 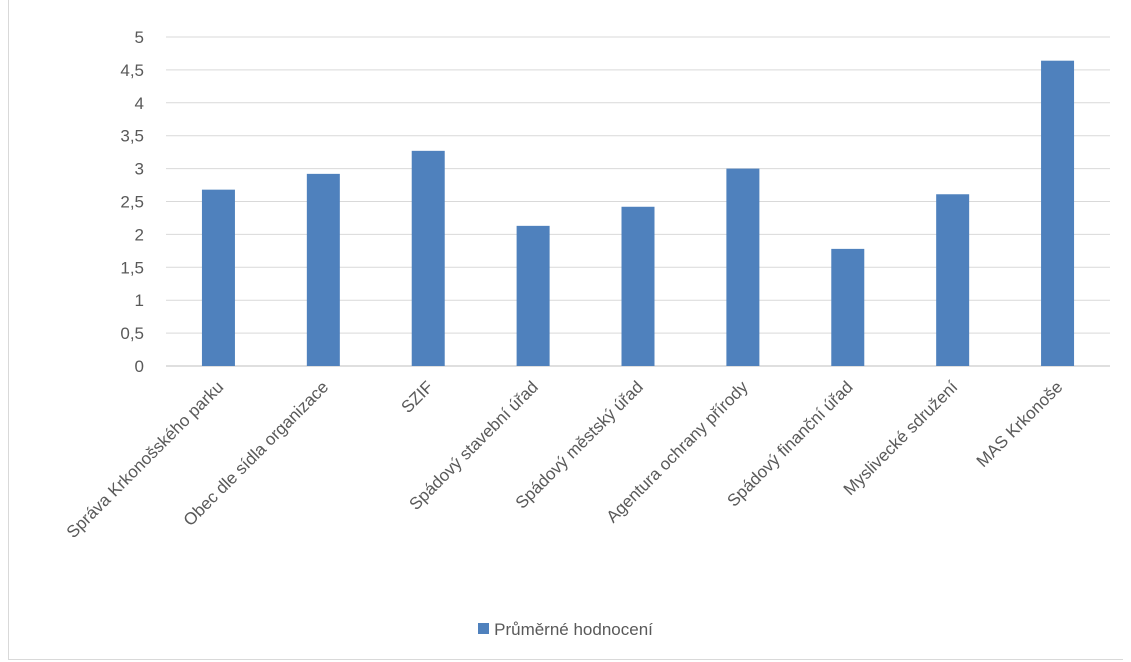 I want to click on y-tick-label: 1,5, so click(x=132, y=267).